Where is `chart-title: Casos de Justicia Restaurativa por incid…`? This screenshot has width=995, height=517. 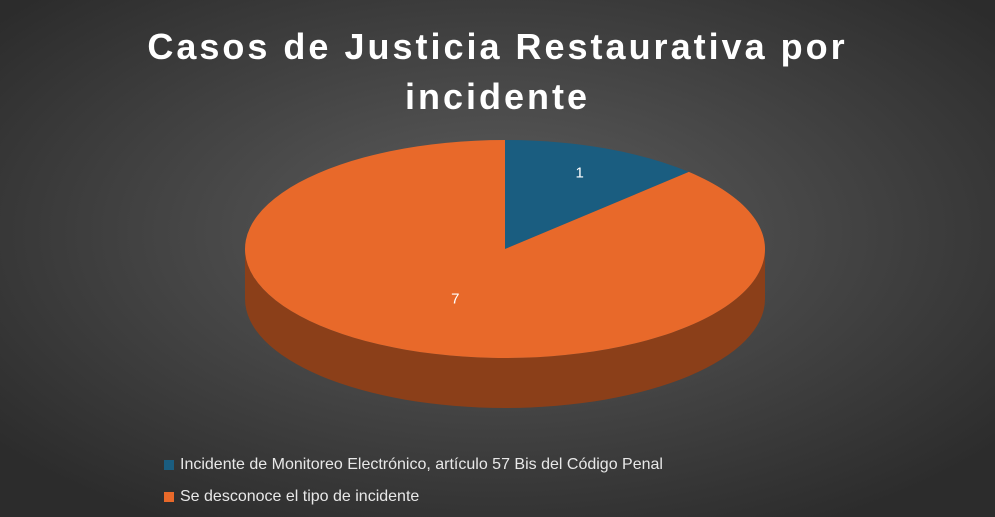
chart-title: Casos de Justicia Restaurativa por incid… is located at coordinates (497, 71).